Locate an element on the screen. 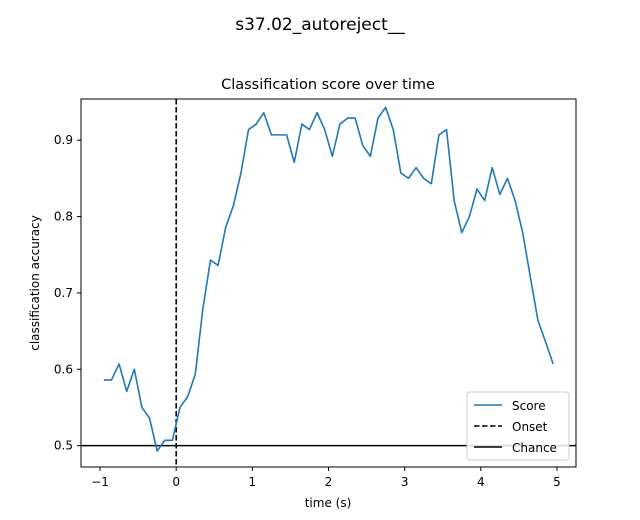 This screenshot has width=640, height=520. y-tick-label: 0.7 is located at coordinates (63, 293).